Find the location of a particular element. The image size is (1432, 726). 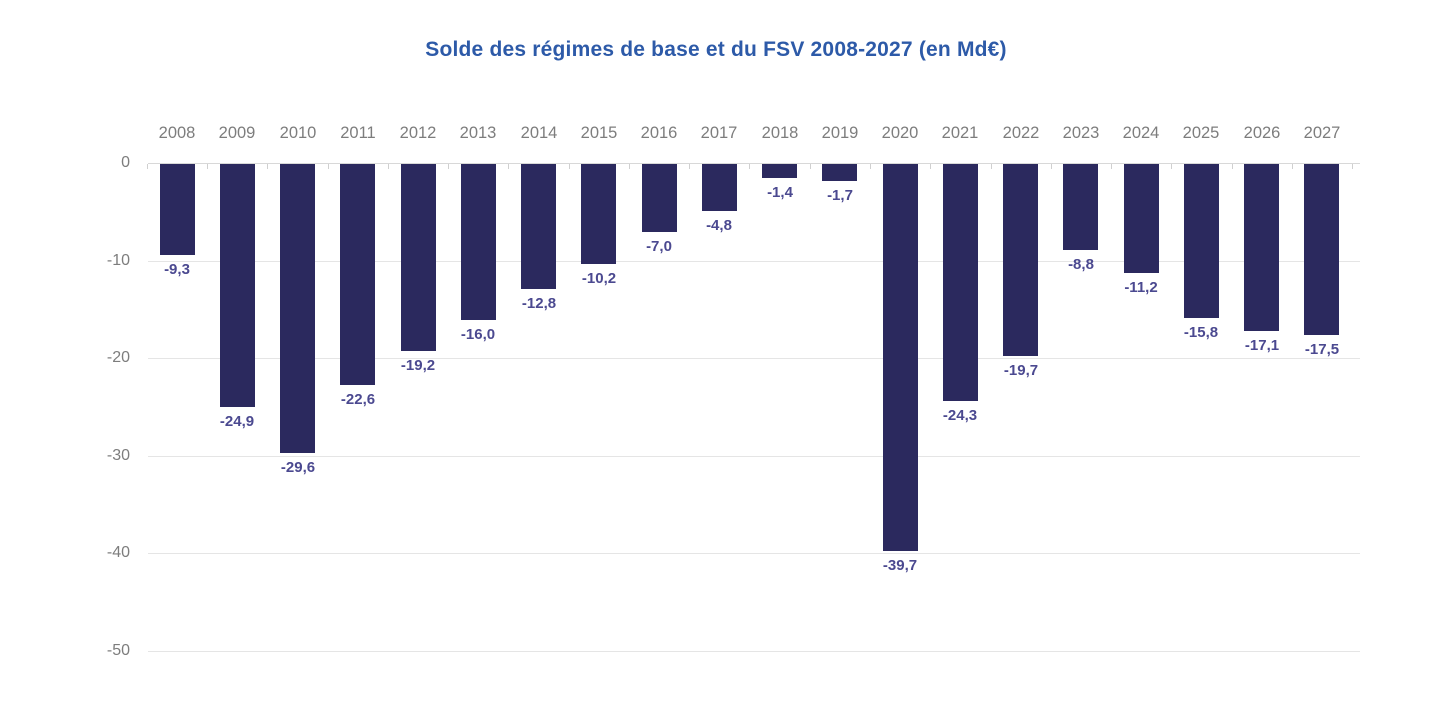

value-label-2011: -22,6 is located at coordinates (358, 399).